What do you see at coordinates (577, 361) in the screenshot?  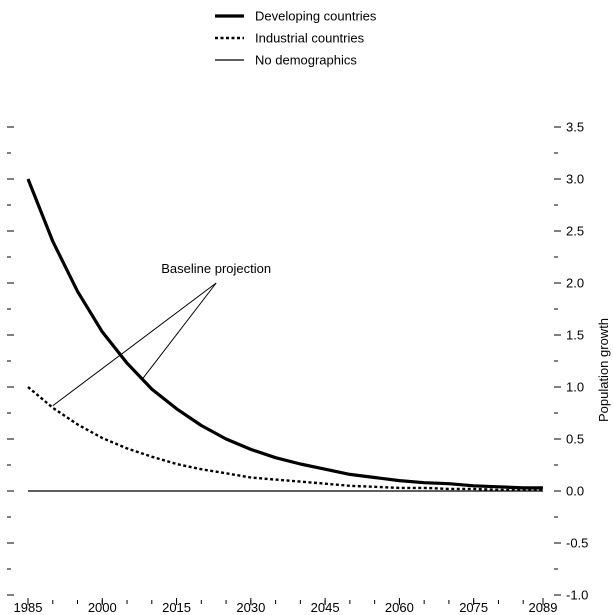 I see `y-tick-labels: -1.0 -0.5 0.0 0.5 1.0 1.5 2.0 2.5 3.0 3.5` at bounding box center [577, 361].